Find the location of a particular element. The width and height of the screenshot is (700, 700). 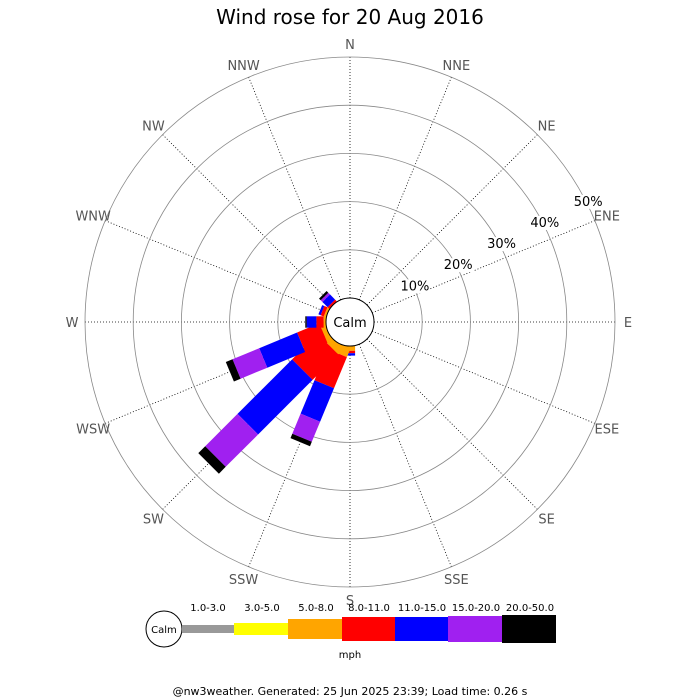

direction-label-nne: NNE is located at coordinates (457, 66).